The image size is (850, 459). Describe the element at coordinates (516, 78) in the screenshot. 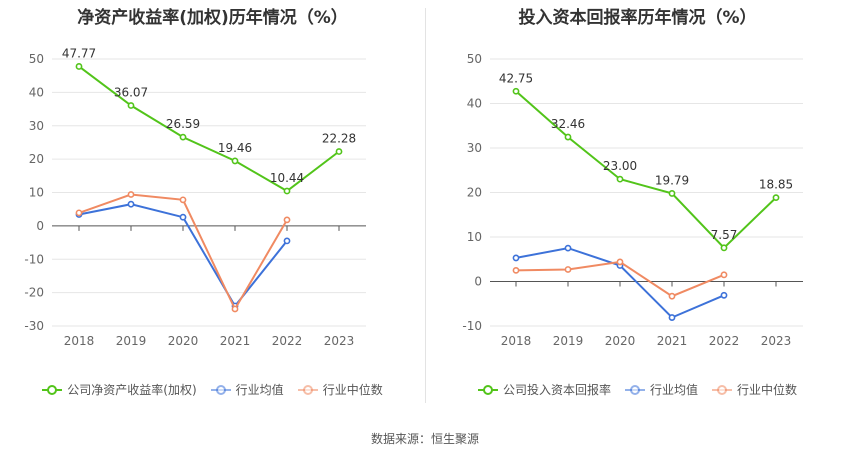

I see `data-label: 42.75` at that location.